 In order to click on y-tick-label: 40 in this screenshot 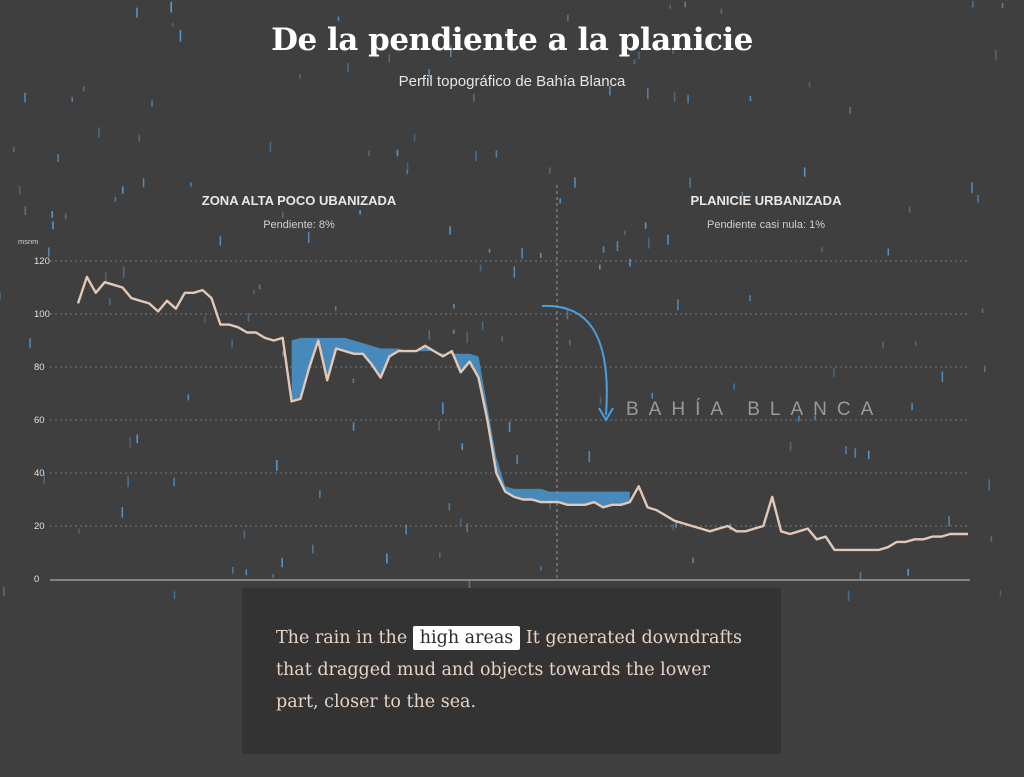, I will do `click(39, 473)`.